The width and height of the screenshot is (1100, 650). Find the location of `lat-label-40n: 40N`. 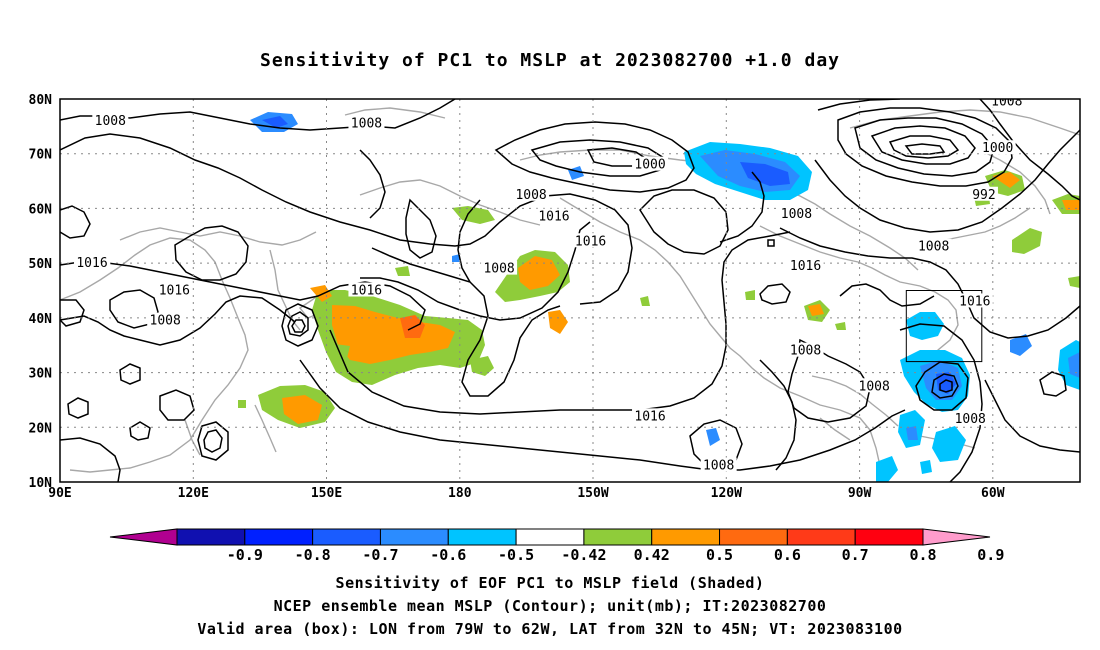

lat-label-40n: 40N is located at coordinates (41, 319).